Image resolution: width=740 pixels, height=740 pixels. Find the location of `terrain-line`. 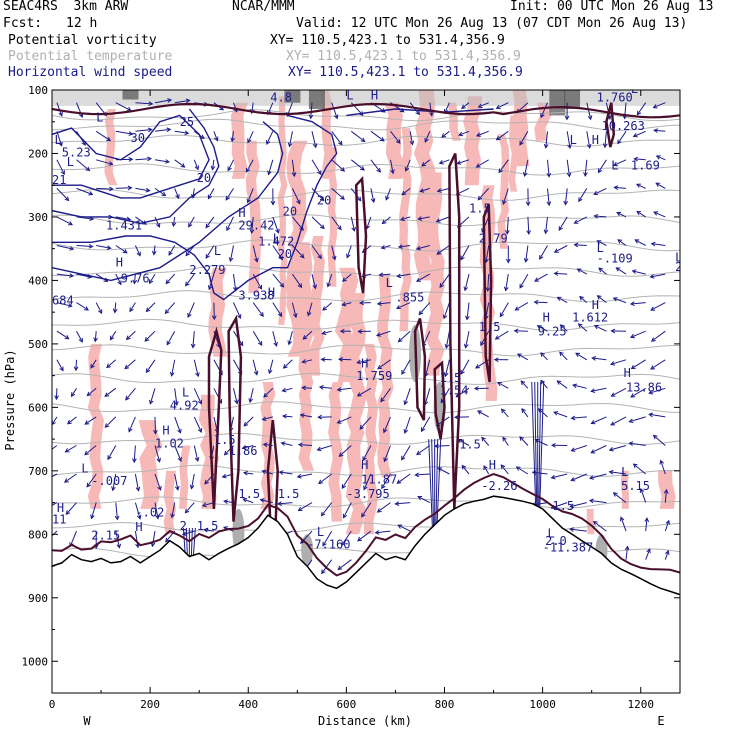

terrain-line is located at coordinates (366, 545).